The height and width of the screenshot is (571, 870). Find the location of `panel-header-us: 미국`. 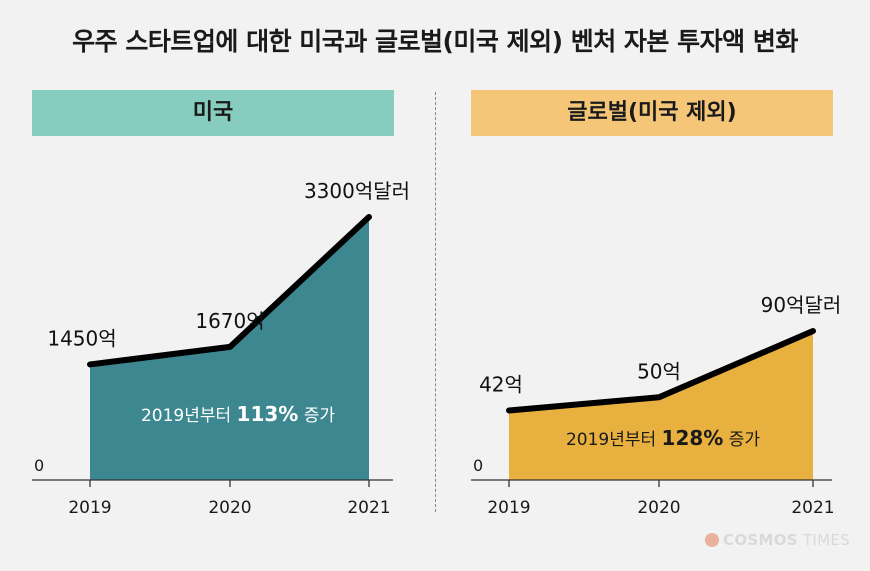

panel-header-us: 미국 is located at coordinates (213, 113).